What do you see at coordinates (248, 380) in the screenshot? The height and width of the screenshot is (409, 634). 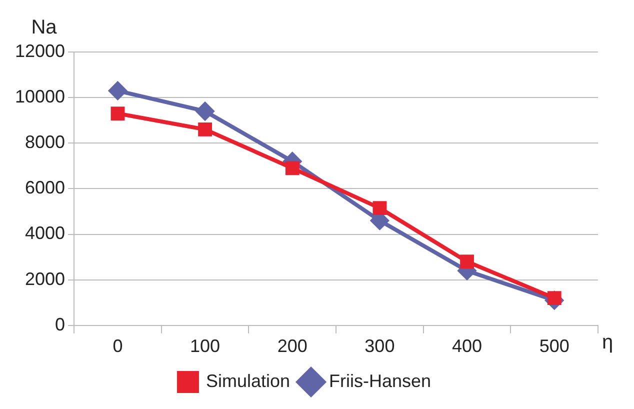 I see `legend-label: Simulation` at bounding box center [248, 380].